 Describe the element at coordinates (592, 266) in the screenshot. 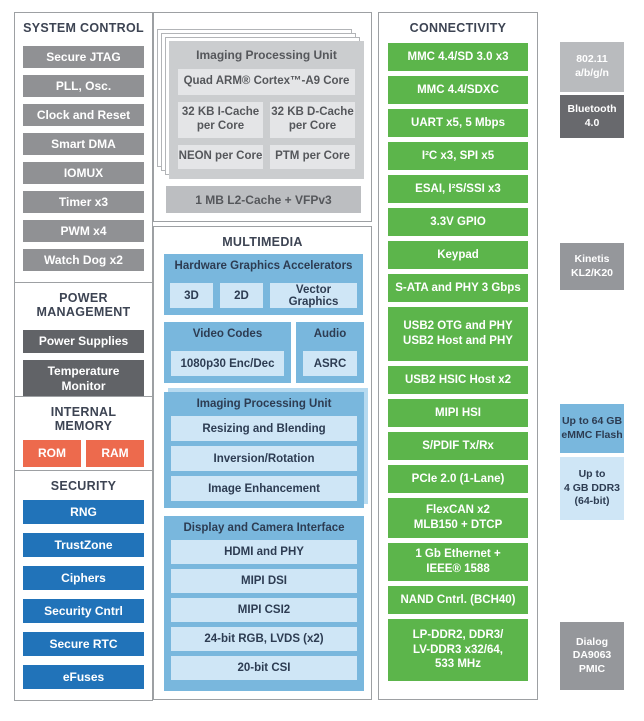

I see `ext-kinetis-kl2-k20: Kinetis KL2/K20` at that location.